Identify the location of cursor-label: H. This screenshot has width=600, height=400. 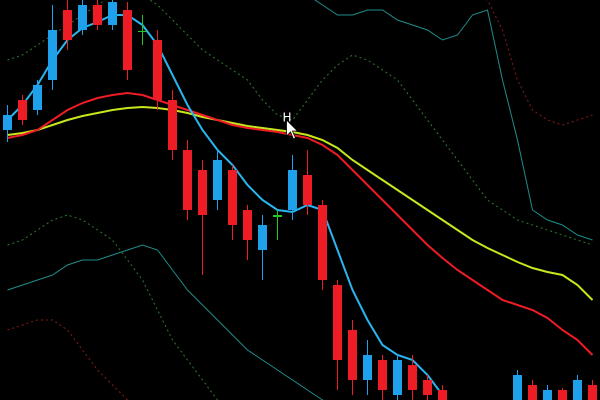
(287, 118).